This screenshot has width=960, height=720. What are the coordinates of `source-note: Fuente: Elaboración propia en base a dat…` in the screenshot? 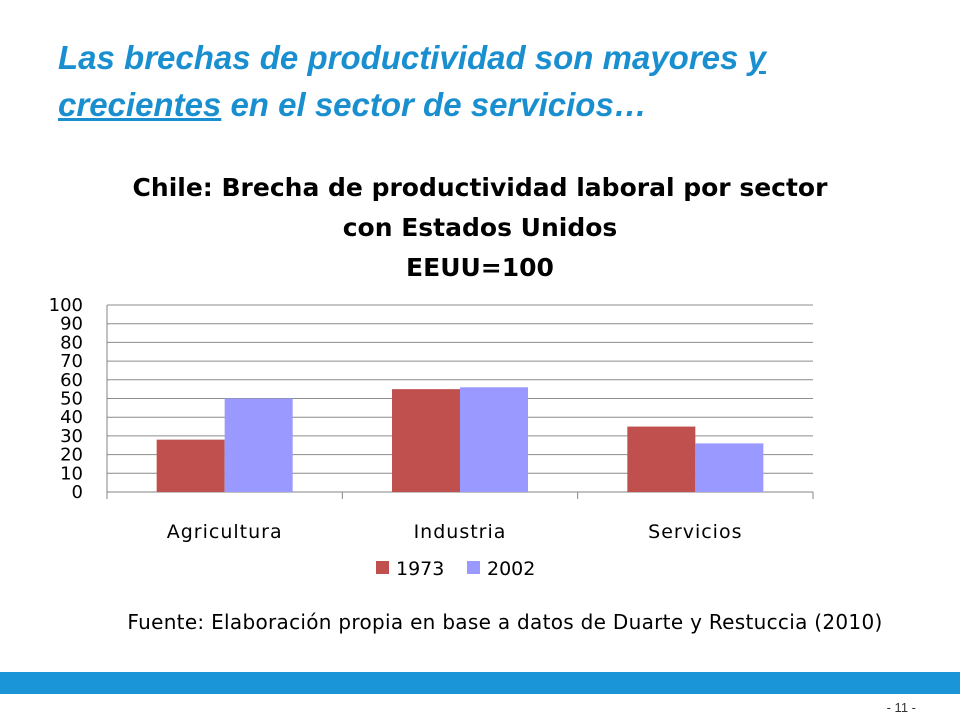 It's located at (505, 622).